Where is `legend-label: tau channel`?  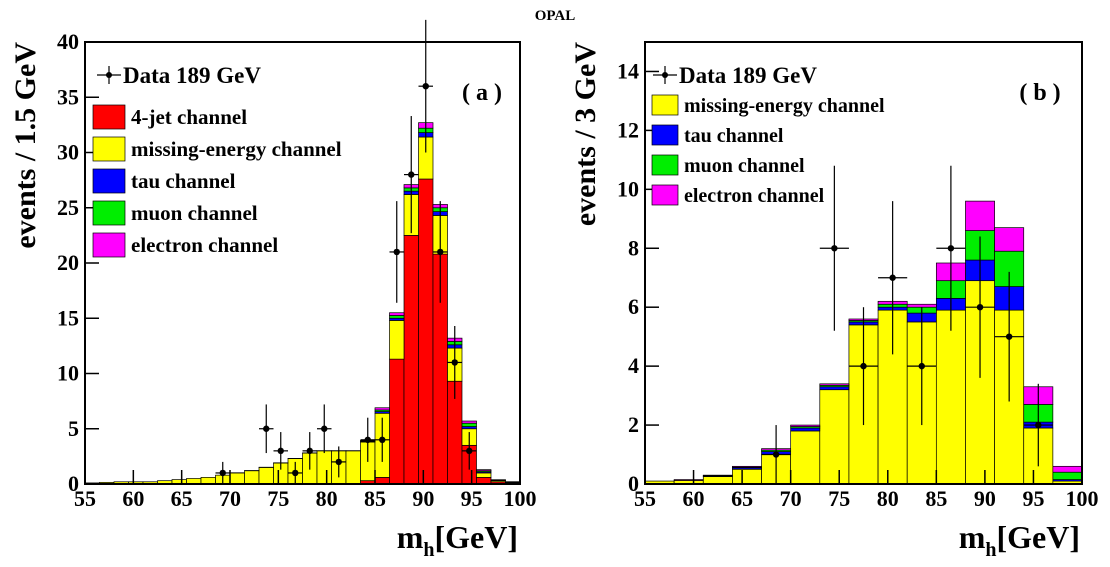 legend-label: tau channel is located at coordinates (183, 181).